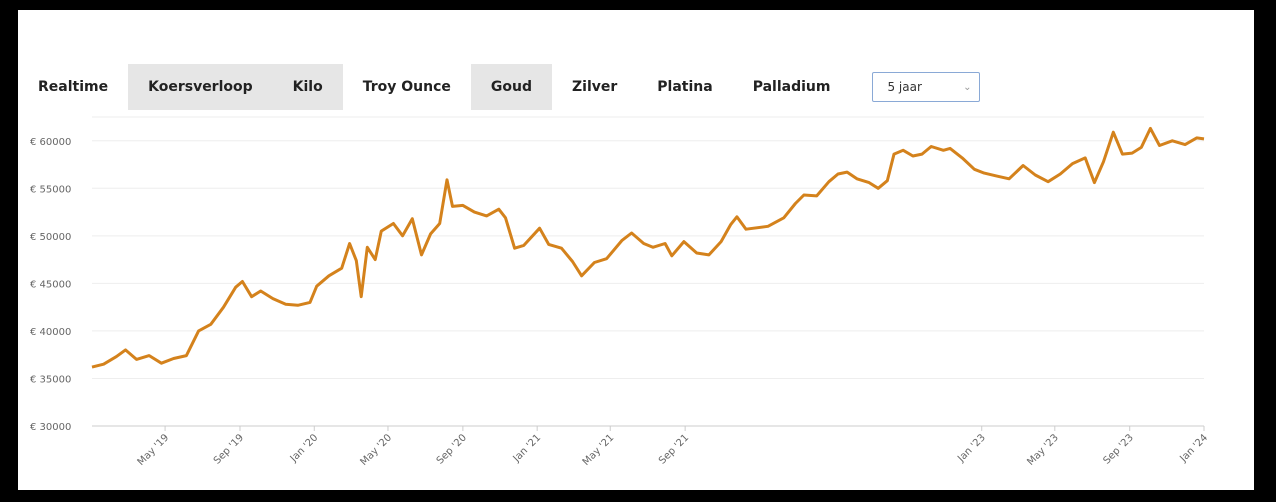  Describe the element at coordinates (685, 87) in the screenshot. I see `tab-platina: Platina` at that location.